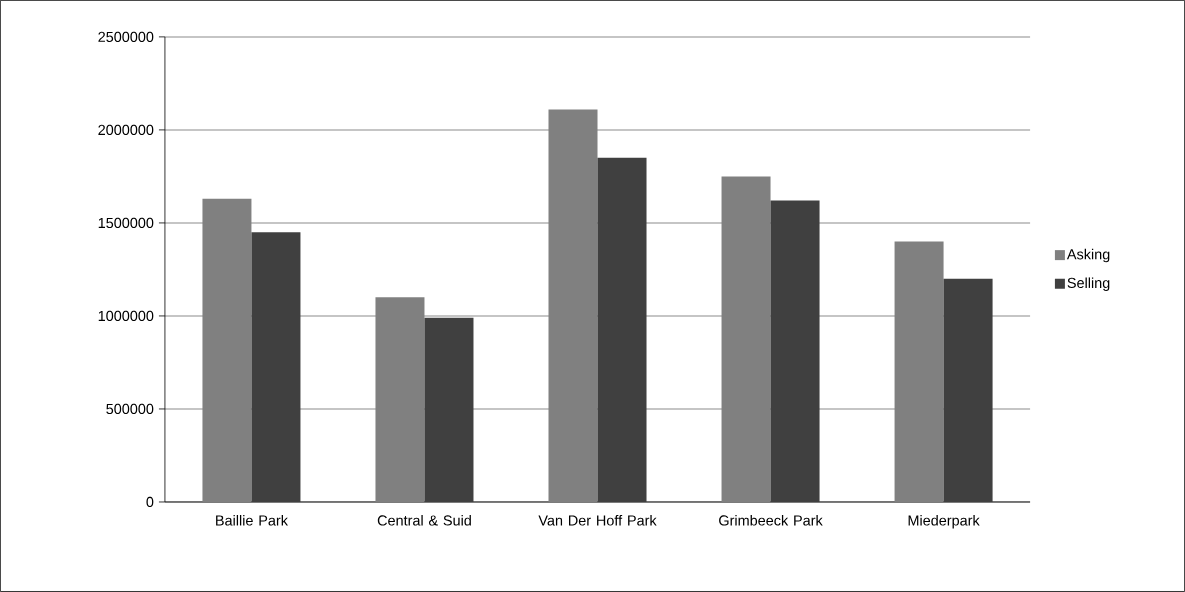  What do you see at coordinates (597, 520) in the screenshot?
I see `x-tick-label: Van Der Hoff Park` at bounding box center [597, 520].